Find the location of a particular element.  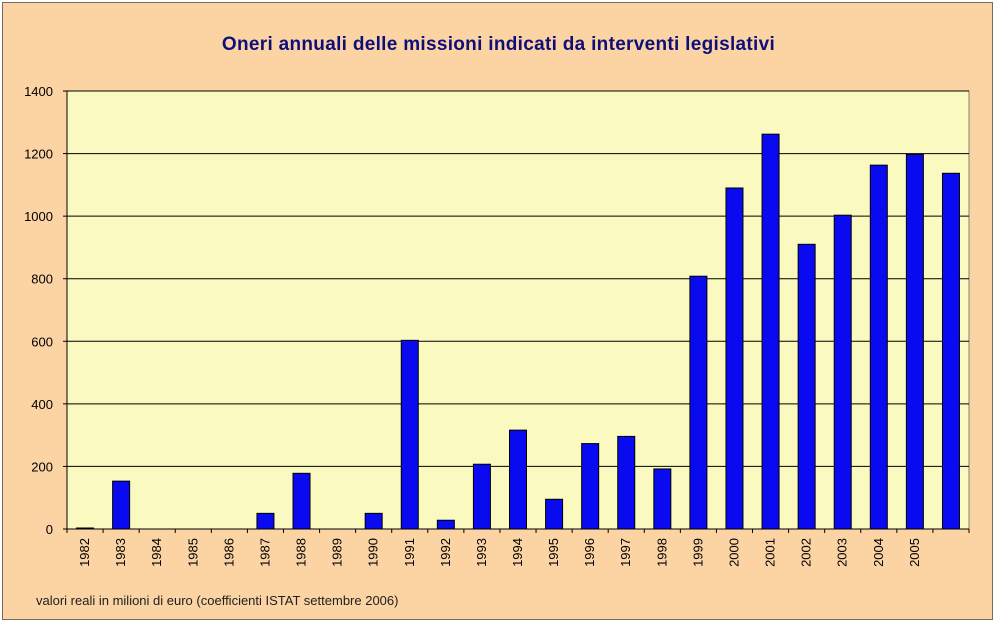

x-tick-label: 1998 is located at coordinates (661, 552).